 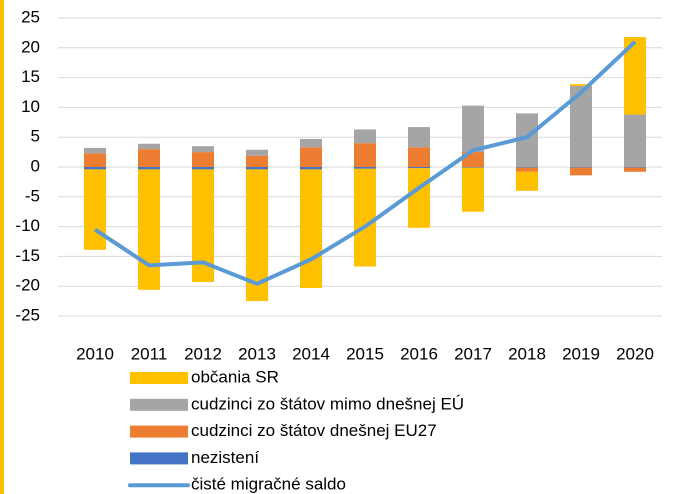 What do you see at coordinates (27, 255) in the screenshot?
I see `y-tick-label: -15` at bounding box center [27, 255].